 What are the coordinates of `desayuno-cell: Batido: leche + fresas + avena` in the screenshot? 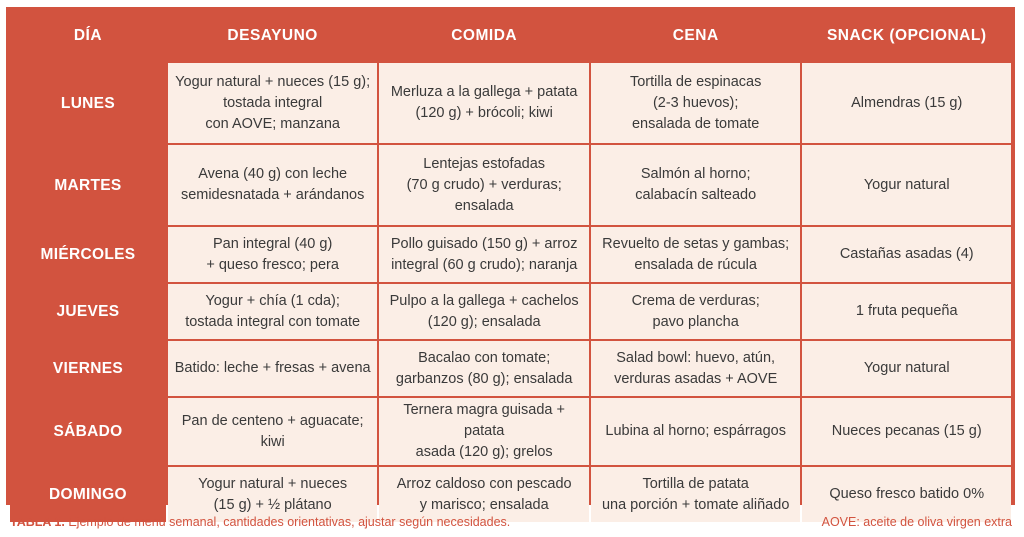 It's located at (272, 368).